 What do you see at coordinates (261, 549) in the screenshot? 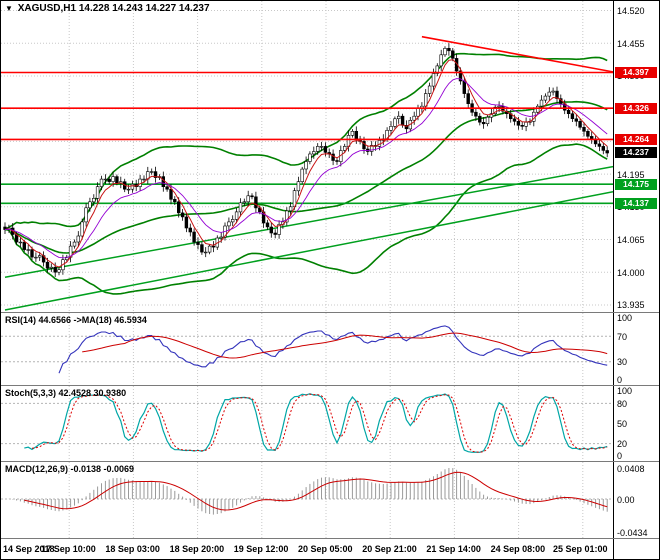
I see `time-label: 19 Sep 12:00` at bounding box center [261, 549].